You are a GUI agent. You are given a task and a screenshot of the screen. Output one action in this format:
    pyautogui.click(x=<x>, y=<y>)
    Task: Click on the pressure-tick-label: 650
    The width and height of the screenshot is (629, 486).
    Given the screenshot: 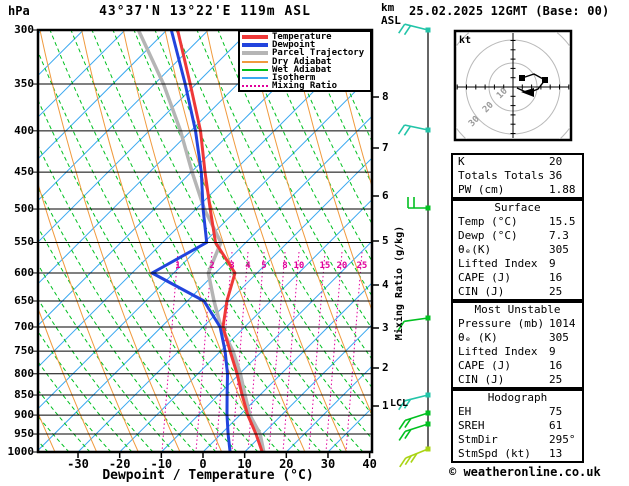 What is the action you would take?
    pyautogui.click(x=24, y=300)
    